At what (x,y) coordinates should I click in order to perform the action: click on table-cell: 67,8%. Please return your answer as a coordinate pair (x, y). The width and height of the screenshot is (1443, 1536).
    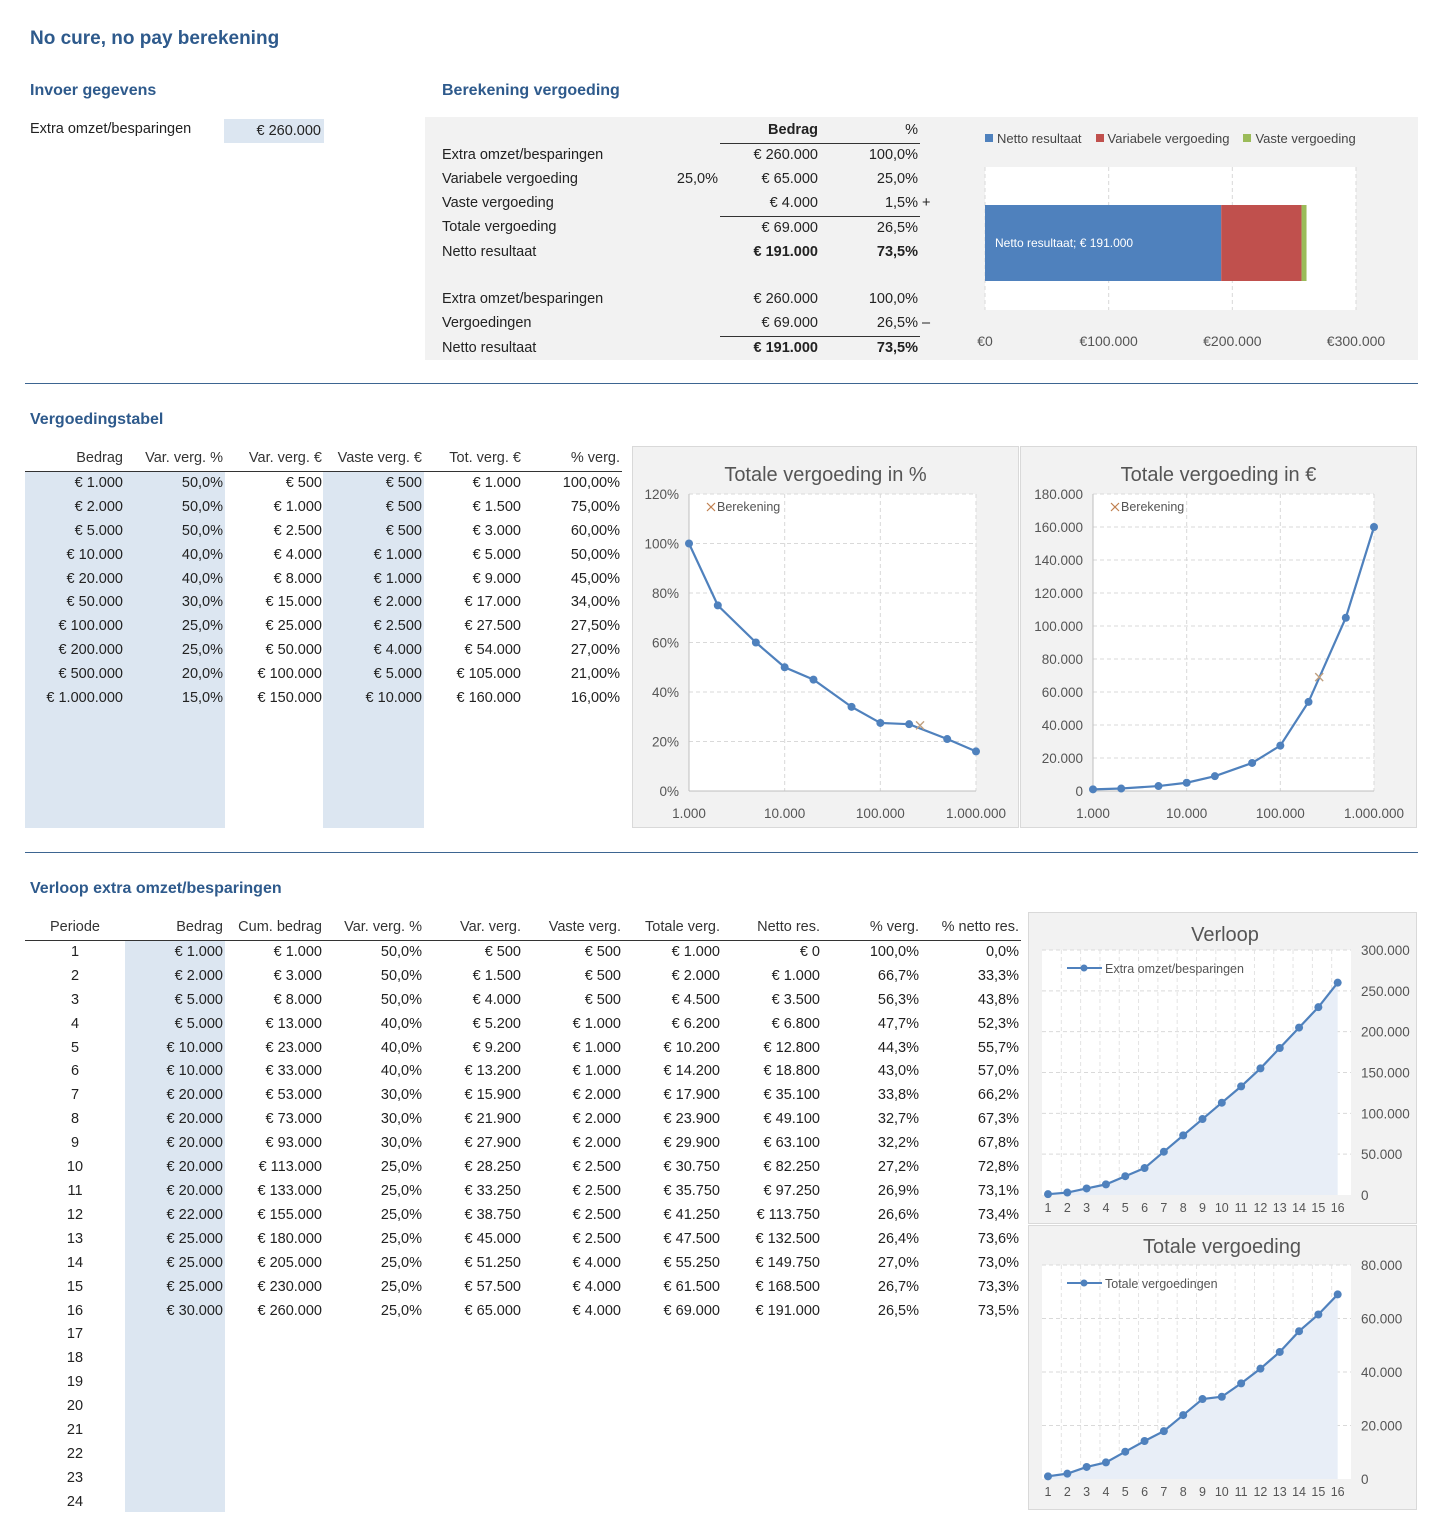
    Looking at the image, I should click on (998, 1143).